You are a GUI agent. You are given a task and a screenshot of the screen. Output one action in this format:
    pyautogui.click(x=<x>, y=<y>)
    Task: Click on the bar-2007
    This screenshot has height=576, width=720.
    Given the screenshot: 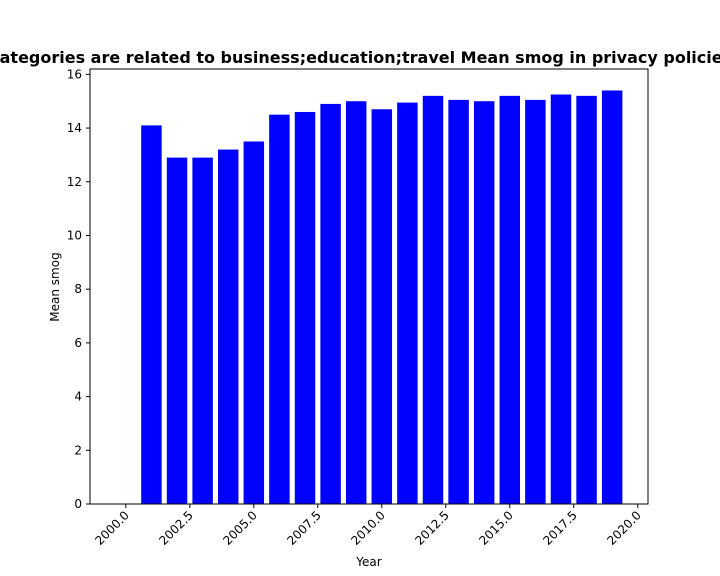 What is the action you would take?
    pyautogui.click(x=305, y=308)
    